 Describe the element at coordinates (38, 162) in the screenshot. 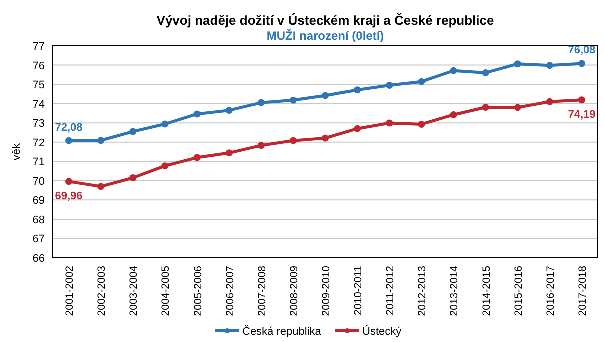

I see `y-tick-label: 71` at that location.